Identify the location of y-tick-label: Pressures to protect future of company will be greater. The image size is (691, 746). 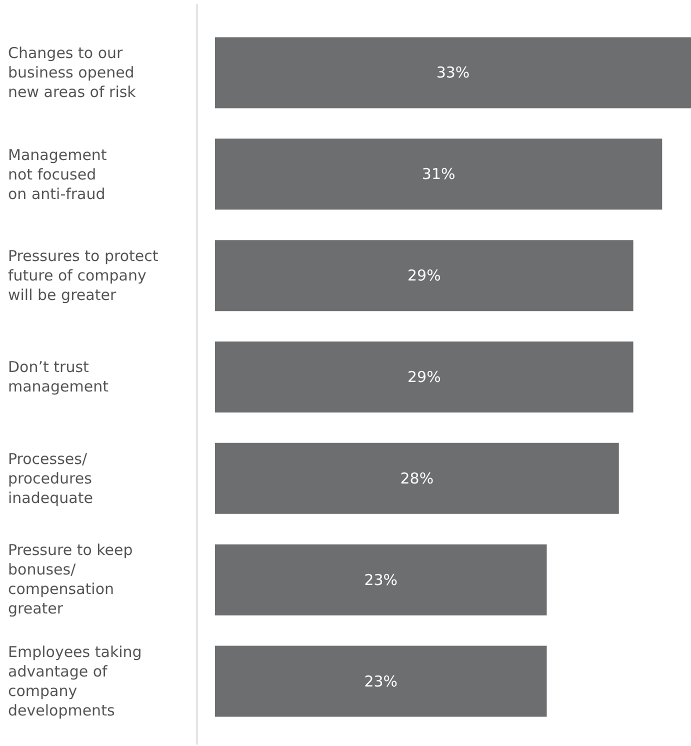
(83, 275).